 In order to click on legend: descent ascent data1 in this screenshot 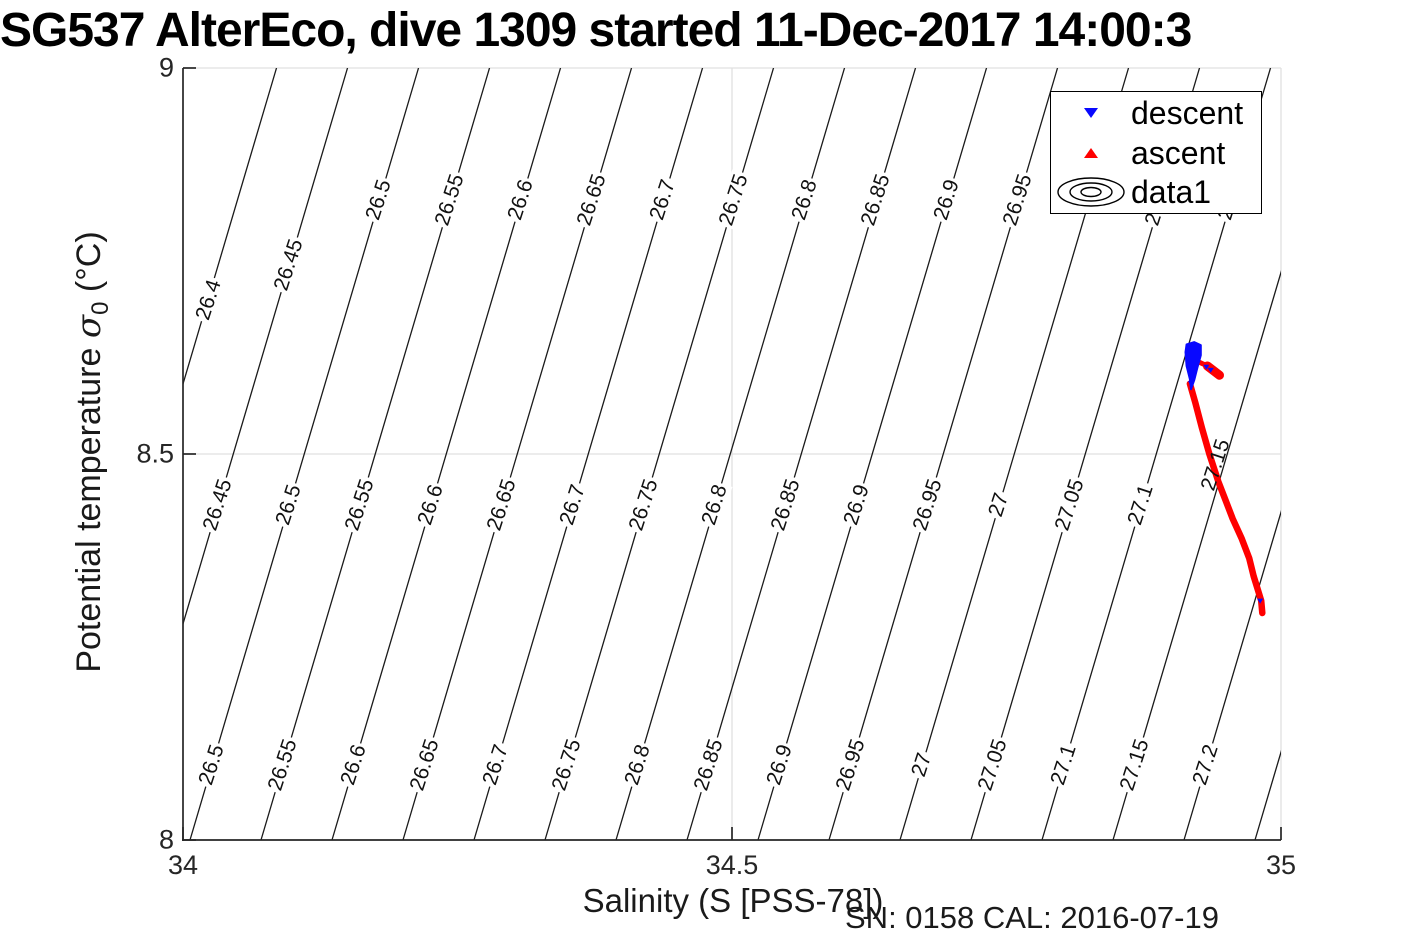, I will do `click(1156, 152)`.